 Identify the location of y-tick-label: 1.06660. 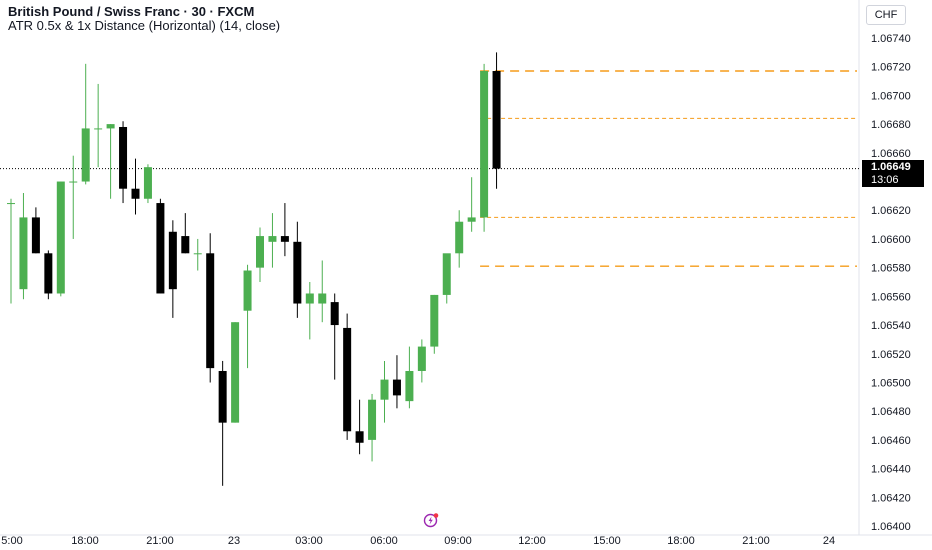
(891, 154).